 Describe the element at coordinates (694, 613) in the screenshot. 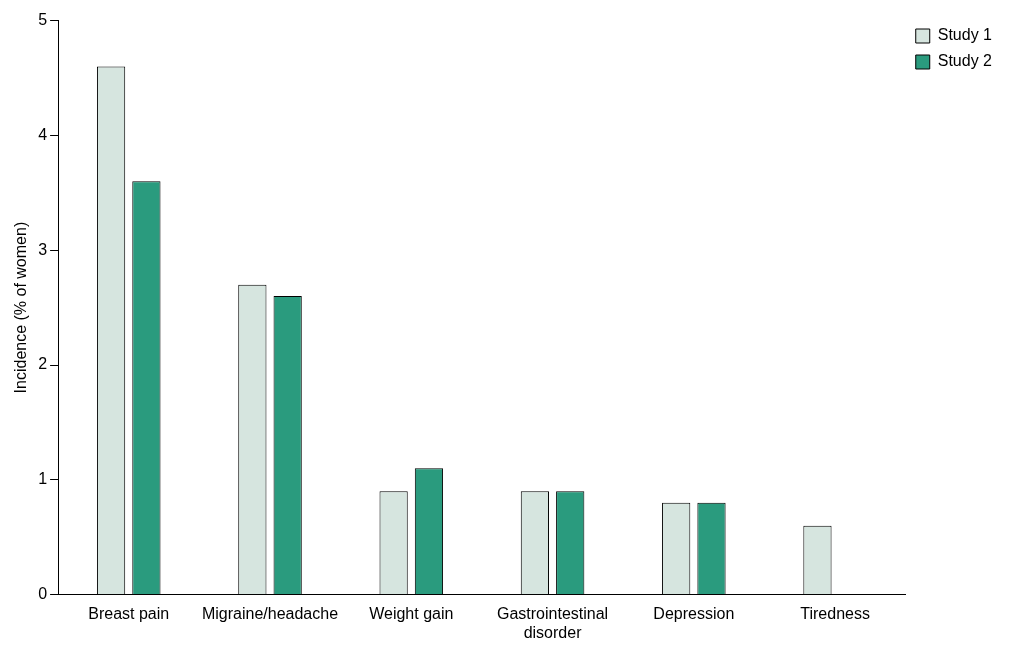

I see `x-tick-label: Depression` at that location.